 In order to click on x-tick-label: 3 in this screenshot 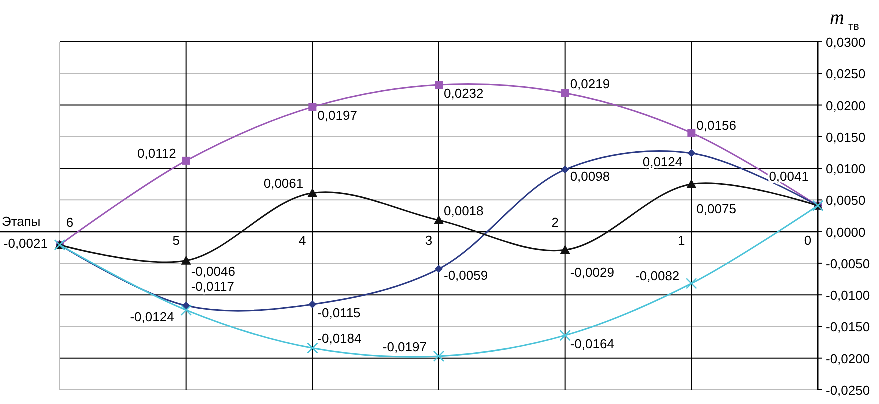, I will do `click(429, 240)`.